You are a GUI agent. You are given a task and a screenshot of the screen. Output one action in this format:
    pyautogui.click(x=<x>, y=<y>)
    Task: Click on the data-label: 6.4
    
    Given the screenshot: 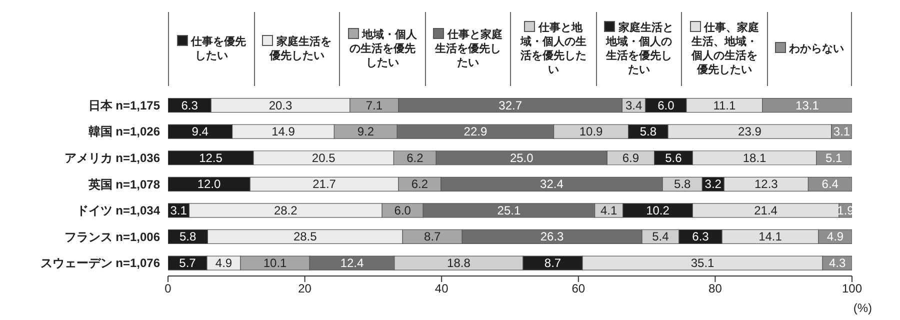 What is the action you would take?
    pyautogui.click(x=830, y=184)
    